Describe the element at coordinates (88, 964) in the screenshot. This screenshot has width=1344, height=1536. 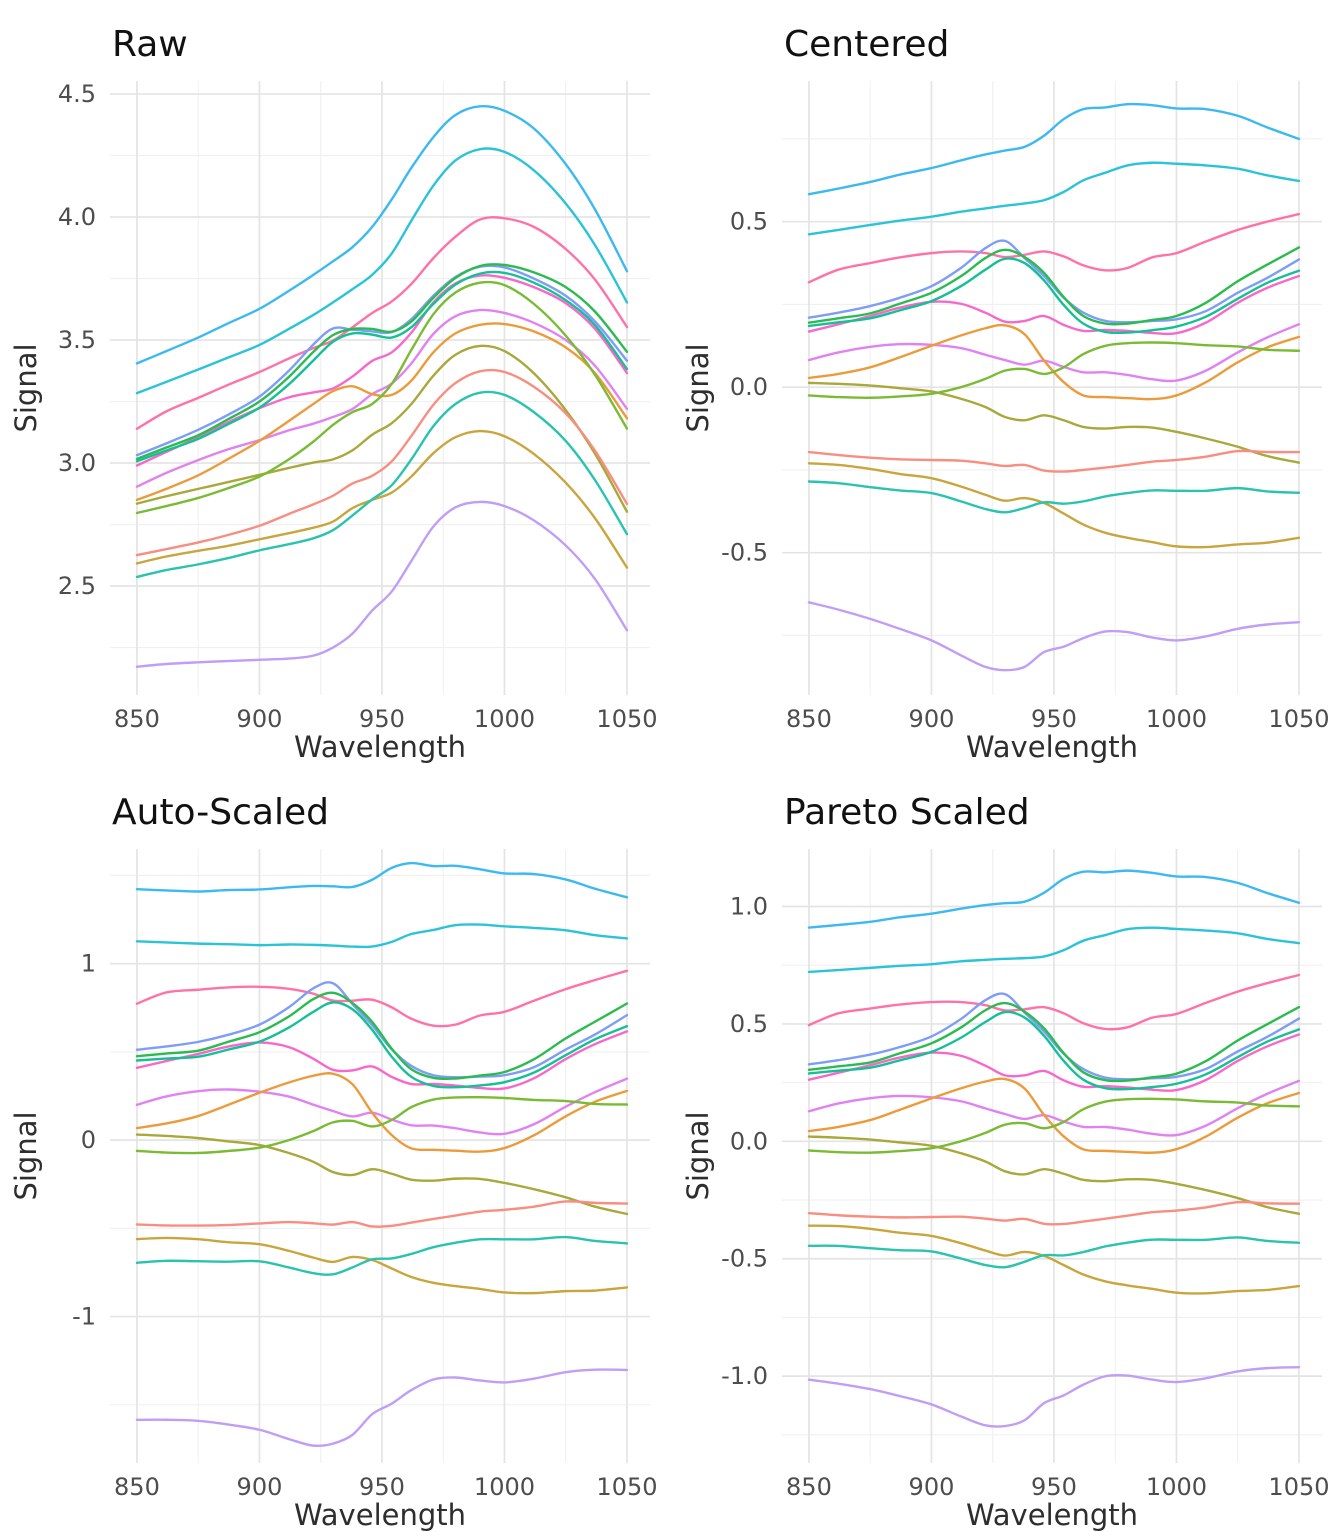
I see `y-tick-label: 1` at that location.